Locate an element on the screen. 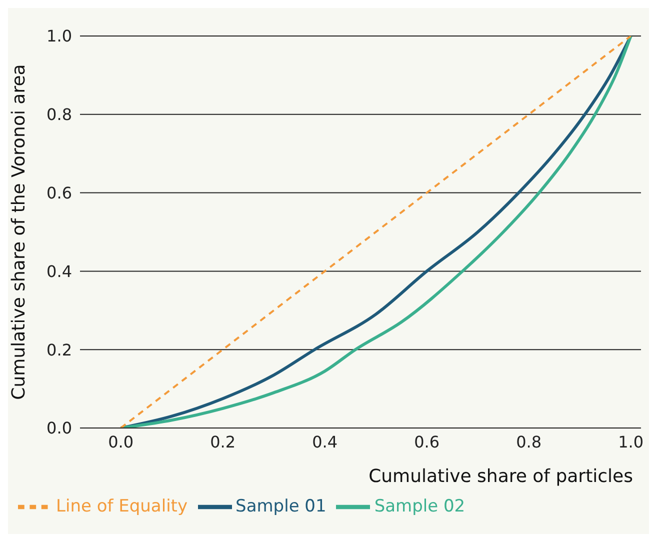 This screenshot has height=542, width=657. x-tick-label: 0.0 is located at coordinates (121, 442).